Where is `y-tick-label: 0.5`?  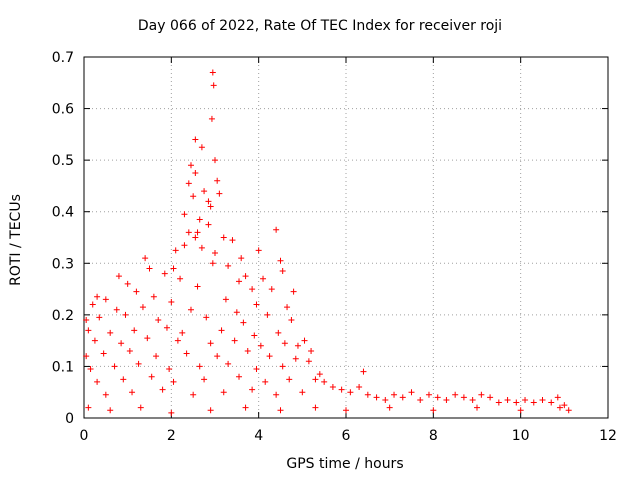 y-tick-label: 0.5 is located at coordinates (63, 161).